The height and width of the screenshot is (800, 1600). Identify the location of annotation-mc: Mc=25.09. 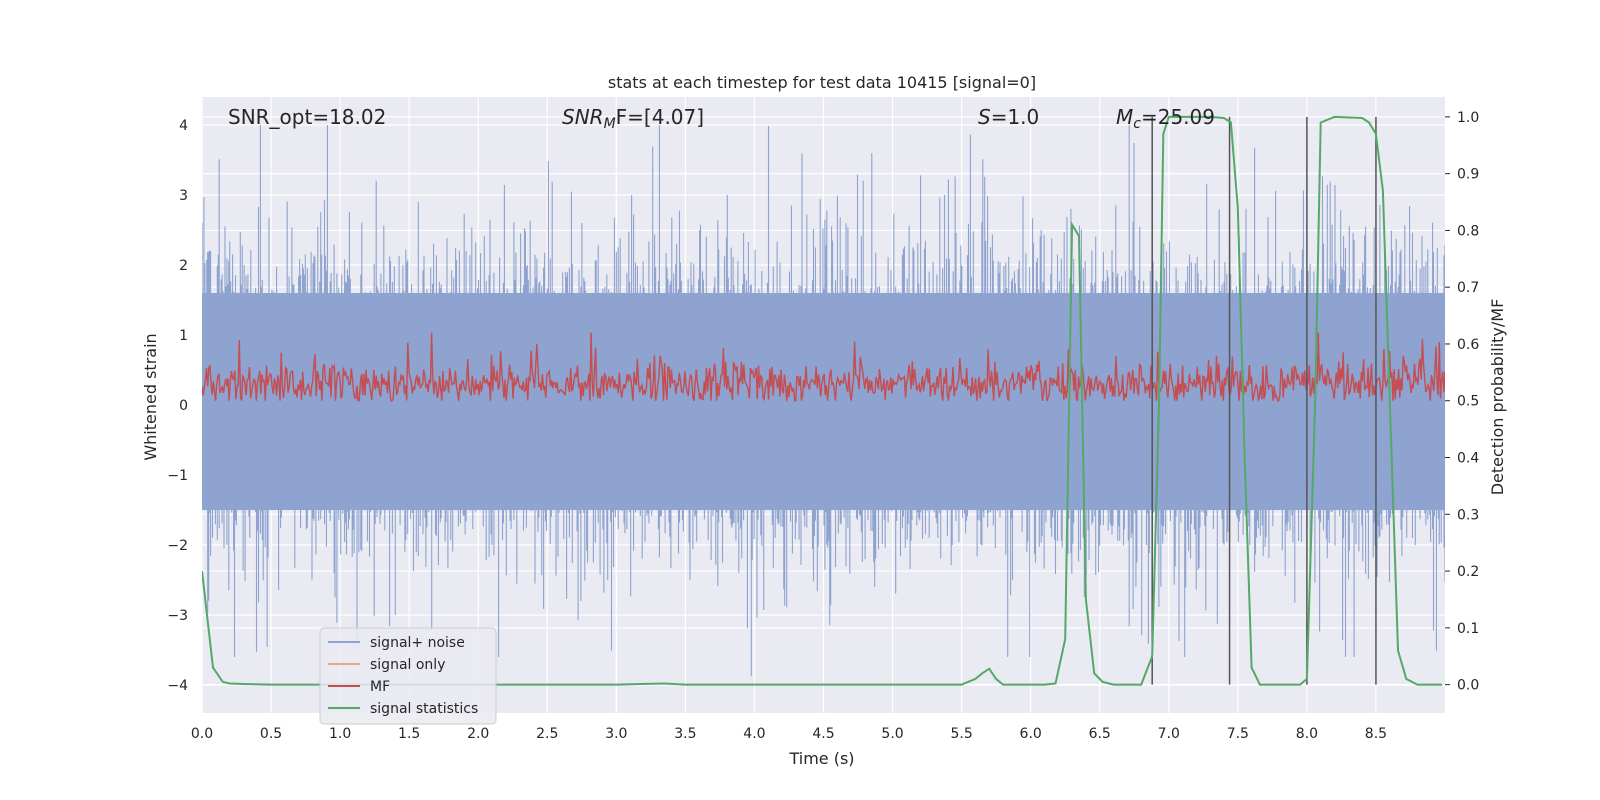
(1165, 118).